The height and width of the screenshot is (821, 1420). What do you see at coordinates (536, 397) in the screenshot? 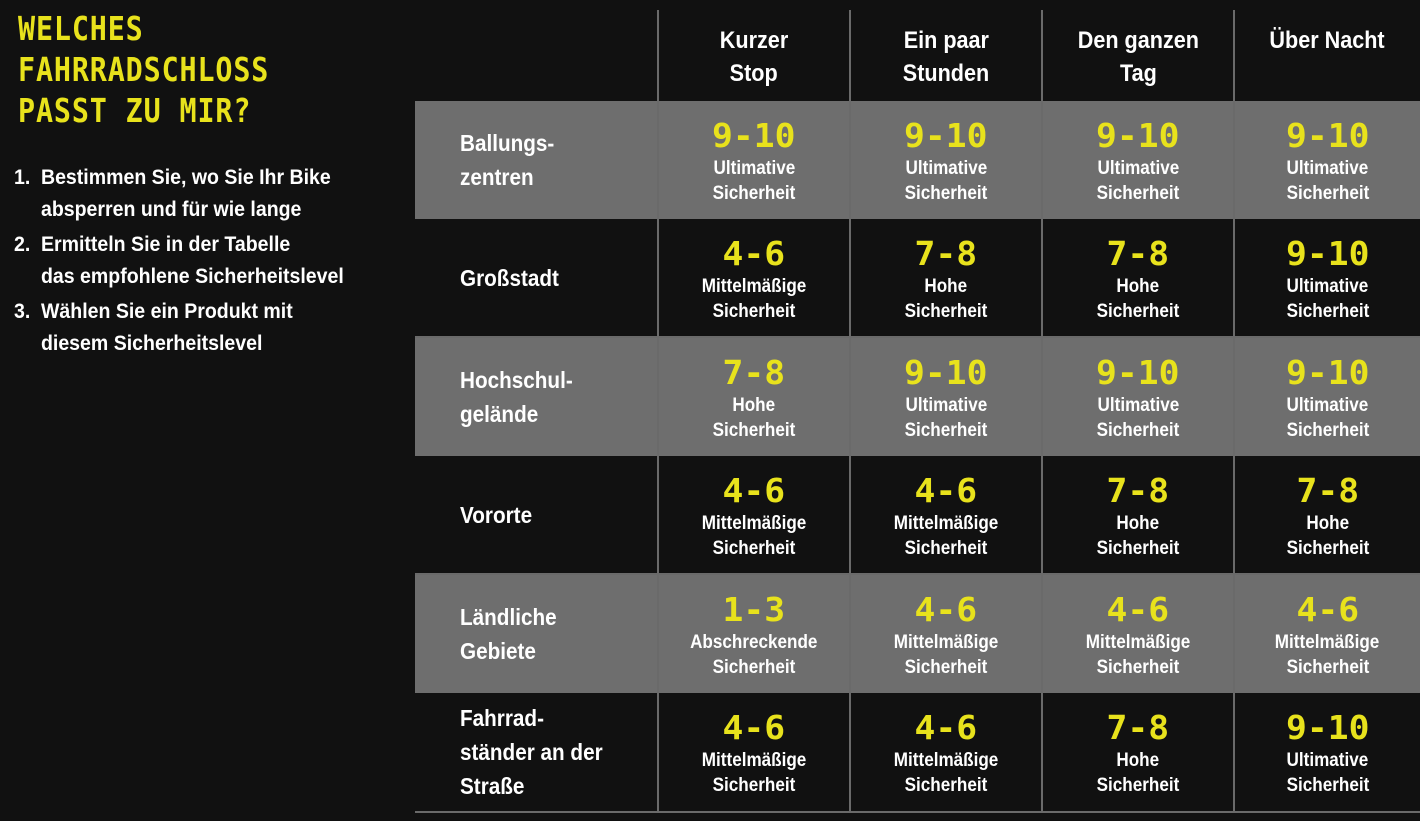
I see `row-header: Hochschul-gelände` at bounding box center [536, 397].